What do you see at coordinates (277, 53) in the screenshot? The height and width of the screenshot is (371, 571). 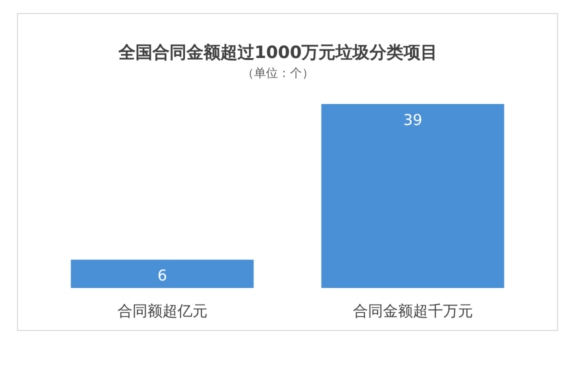 I see `chart-title: 全国合同金额超过1000万元垃圾分类项目` at bounding box center [277, 53].